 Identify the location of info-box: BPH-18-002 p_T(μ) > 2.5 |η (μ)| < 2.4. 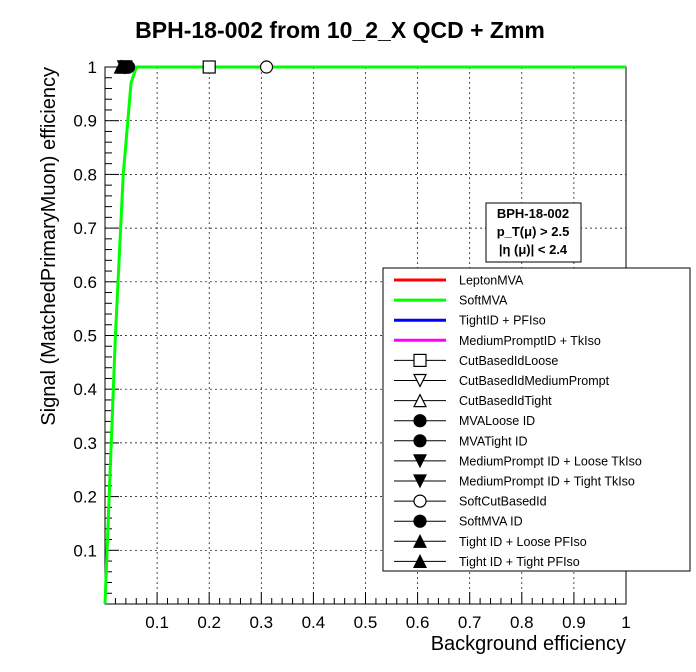
(533, 232).